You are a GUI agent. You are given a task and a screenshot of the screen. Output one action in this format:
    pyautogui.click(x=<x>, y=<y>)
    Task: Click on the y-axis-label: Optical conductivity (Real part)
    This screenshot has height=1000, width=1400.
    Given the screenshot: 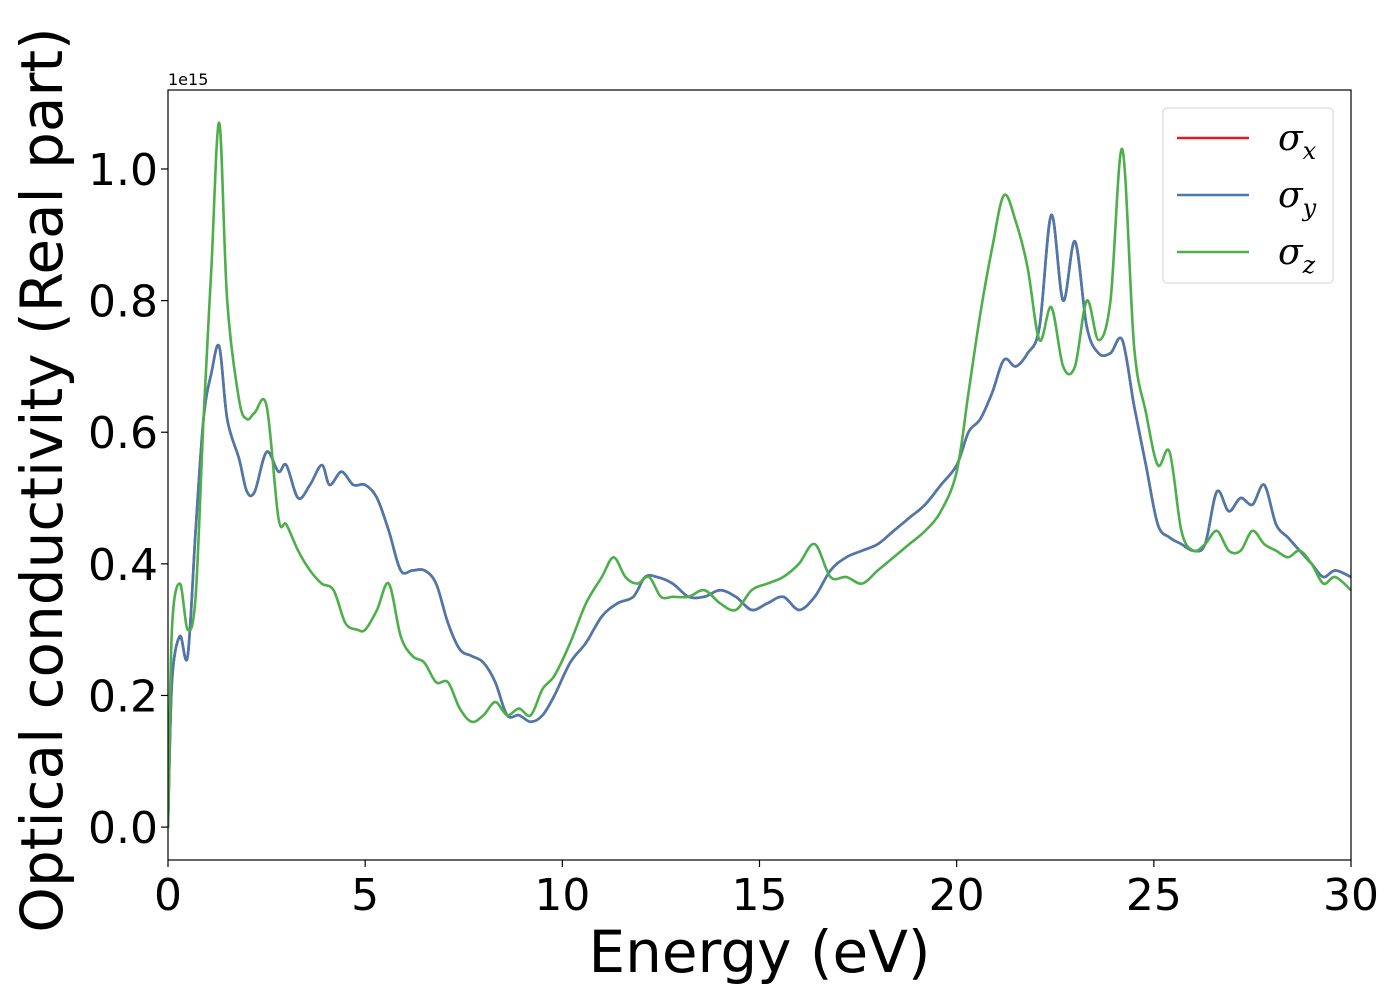 What is the action you would take?
    pyautogui.click(x=42, y=479)
    